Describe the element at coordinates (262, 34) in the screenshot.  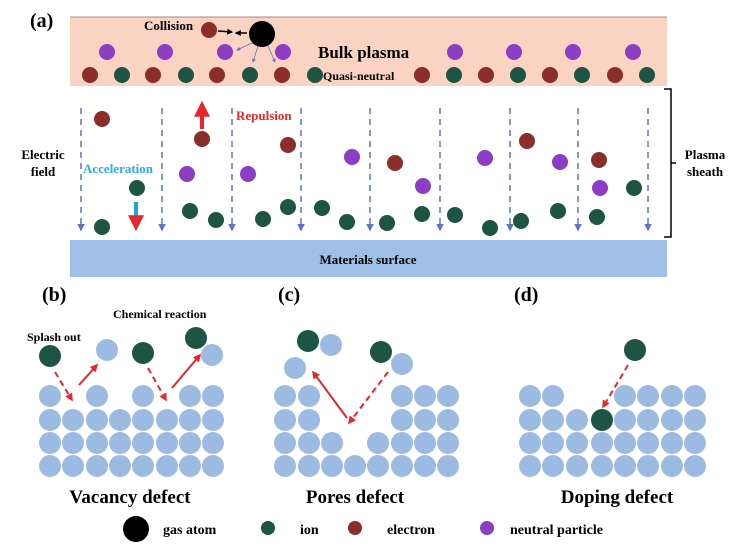
I see `gas-atom` at that location.